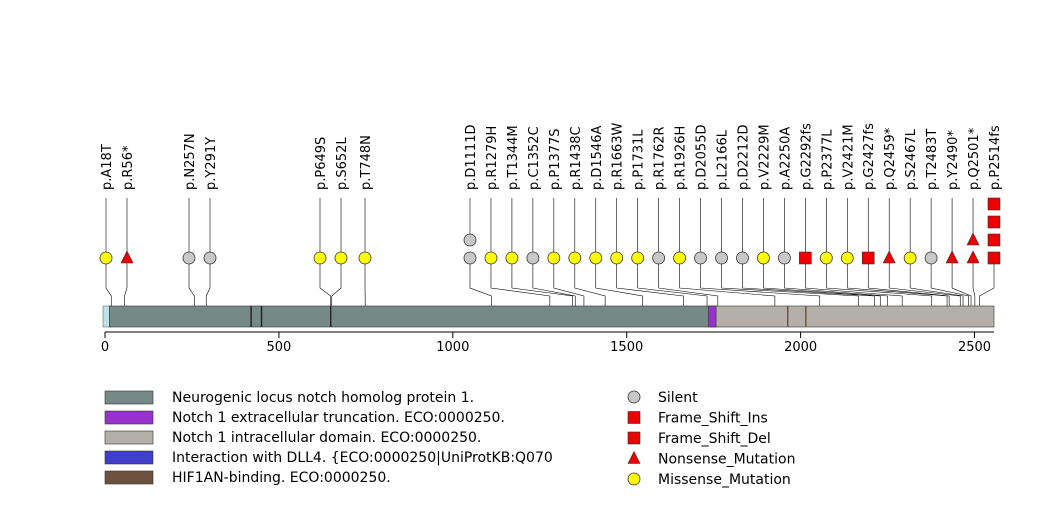  Describe the element at coordinates (806, 156) in the screenshot. I see `mutation-label: p.G2292fs` at that location.